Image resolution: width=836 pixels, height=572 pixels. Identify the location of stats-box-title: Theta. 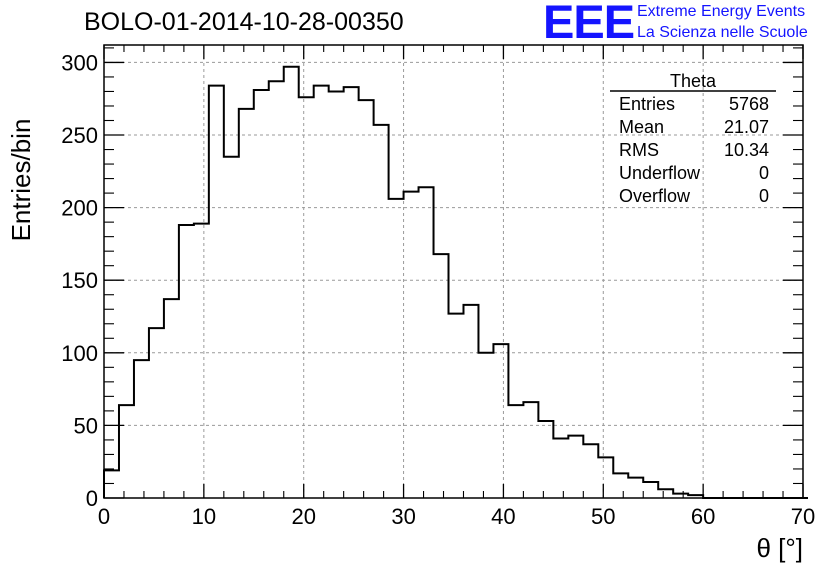
(693, 81).